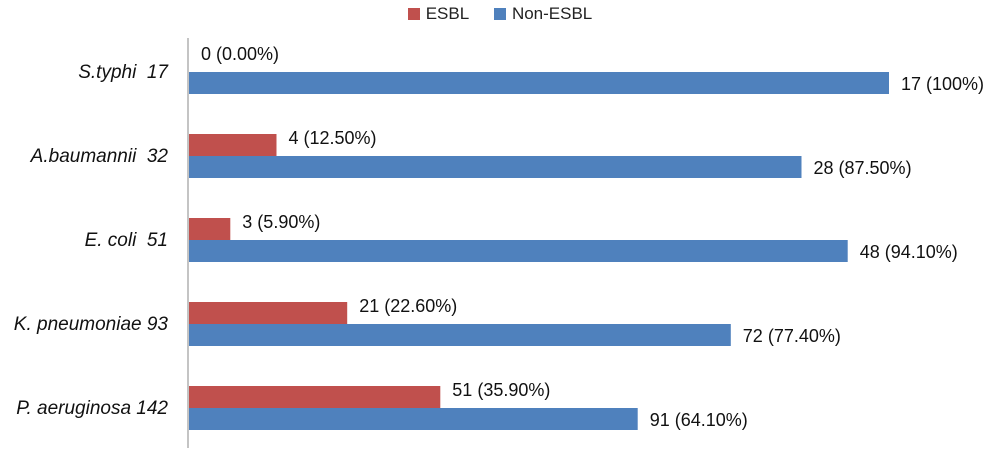 This screenshot has height=456, width=1000. Describe the element at coordinates (99, 156) in the screenshot. I see `category-label-a-baumannii-32: A.baumannii 32` at that location.